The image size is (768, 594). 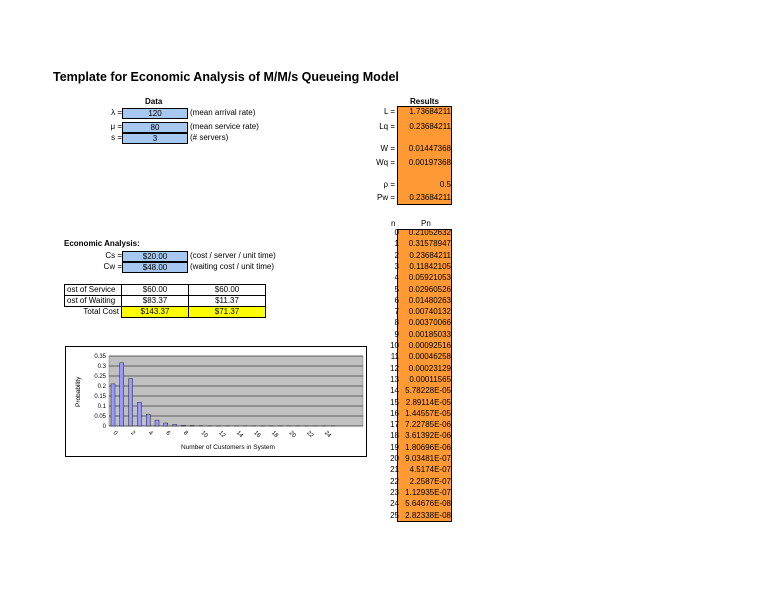 What do you see at coordinates (428, 402) in the screenshot?
I see `prob-value: 2.89114E-05` at bounding box center [428, 402].